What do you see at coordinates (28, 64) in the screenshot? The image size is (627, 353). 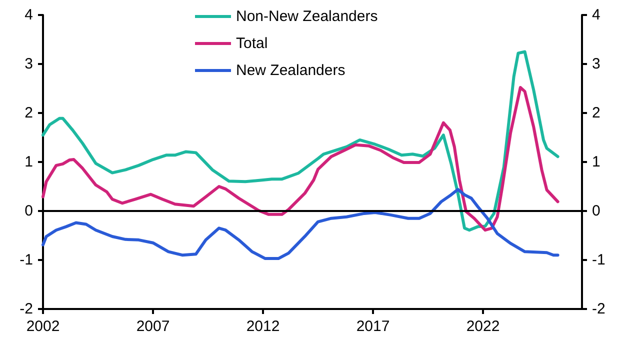 I see `y-tick-label: 3` at bounding box center [28, 64].